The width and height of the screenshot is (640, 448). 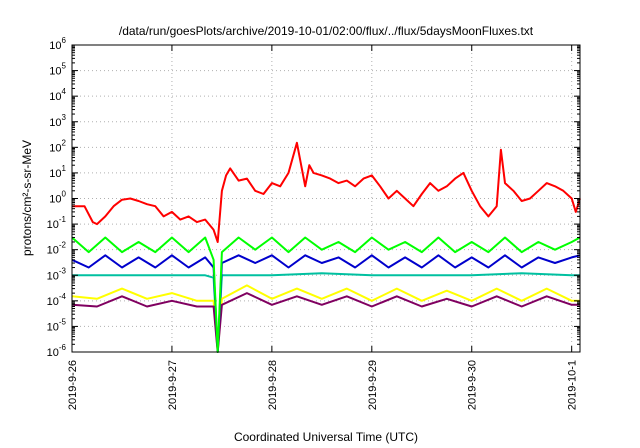 I want to click on y-tick-label: 10², so click(x=57, y=146).